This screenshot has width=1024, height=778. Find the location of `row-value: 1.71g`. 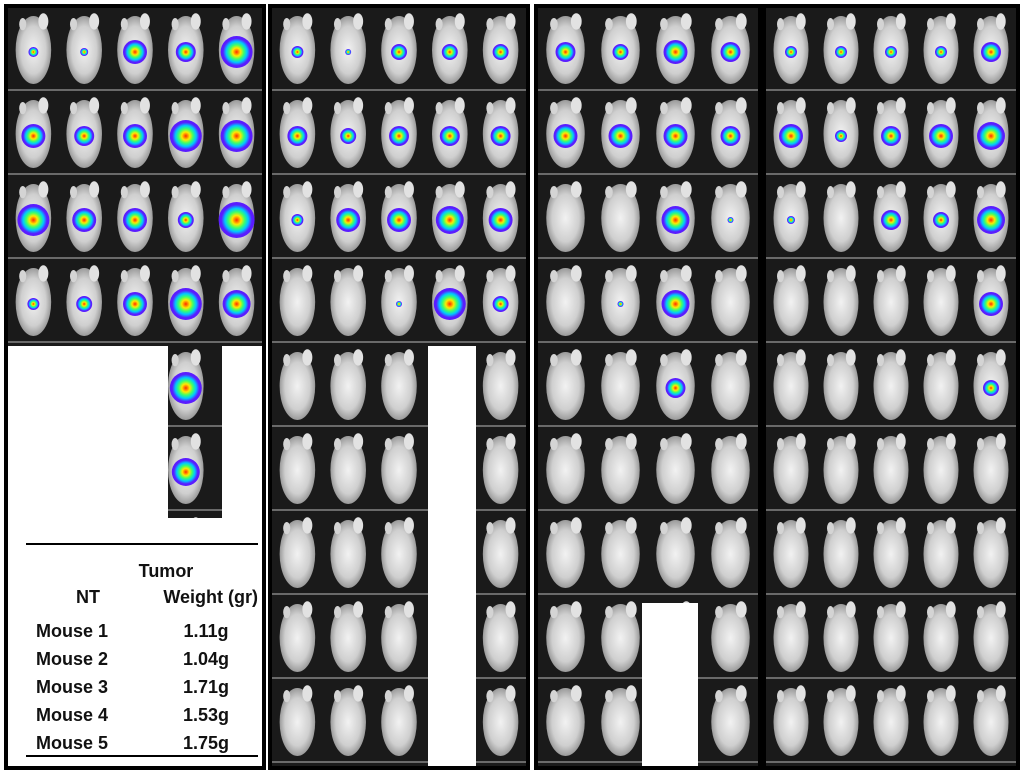

row-value: 1.71g is located at coordinates (206, 686).